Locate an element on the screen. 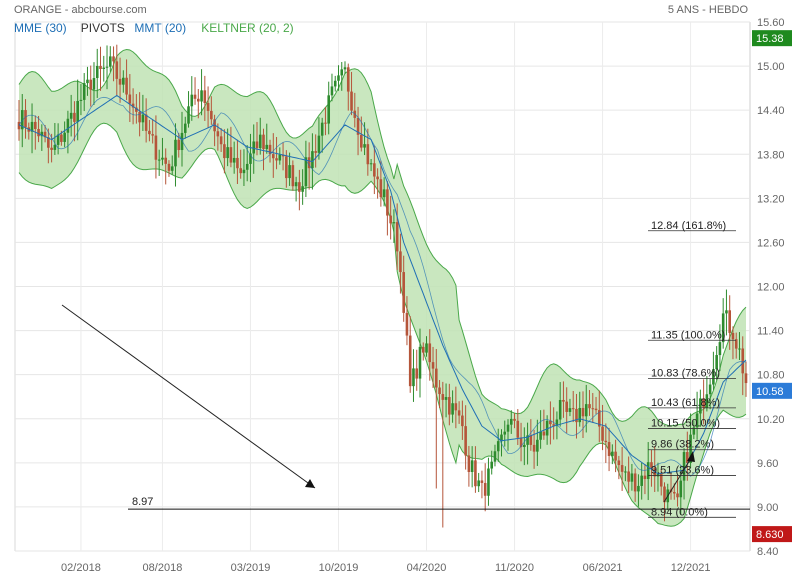 The width and height of the screenshot is (800, 585). y-tick-label: 12.00 is located at coordinates (771, 288).